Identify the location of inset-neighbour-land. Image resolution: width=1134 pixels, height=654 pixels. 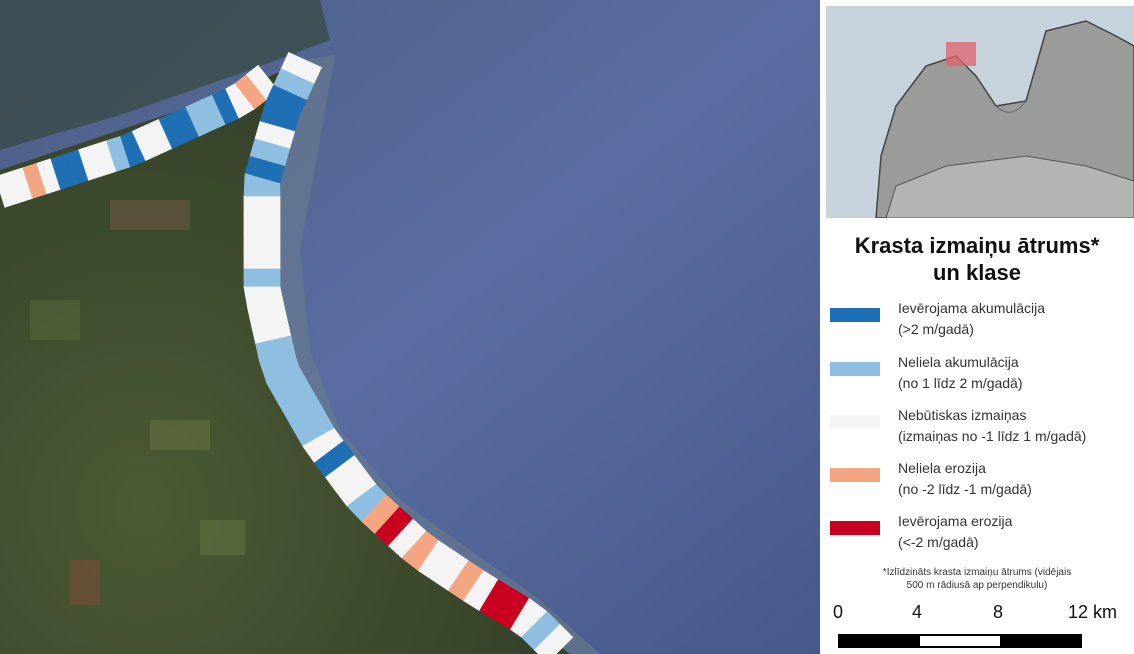
(1009, 186).